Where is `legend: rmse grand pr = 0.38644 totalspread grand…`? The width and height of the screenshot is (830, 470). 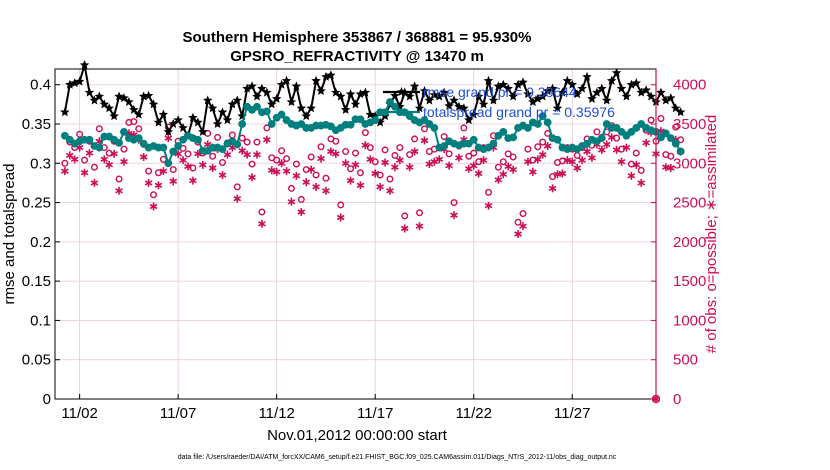
legend: rmse grand pr = 0.38644 totalspread grand… is located at coordinates (499, 102).